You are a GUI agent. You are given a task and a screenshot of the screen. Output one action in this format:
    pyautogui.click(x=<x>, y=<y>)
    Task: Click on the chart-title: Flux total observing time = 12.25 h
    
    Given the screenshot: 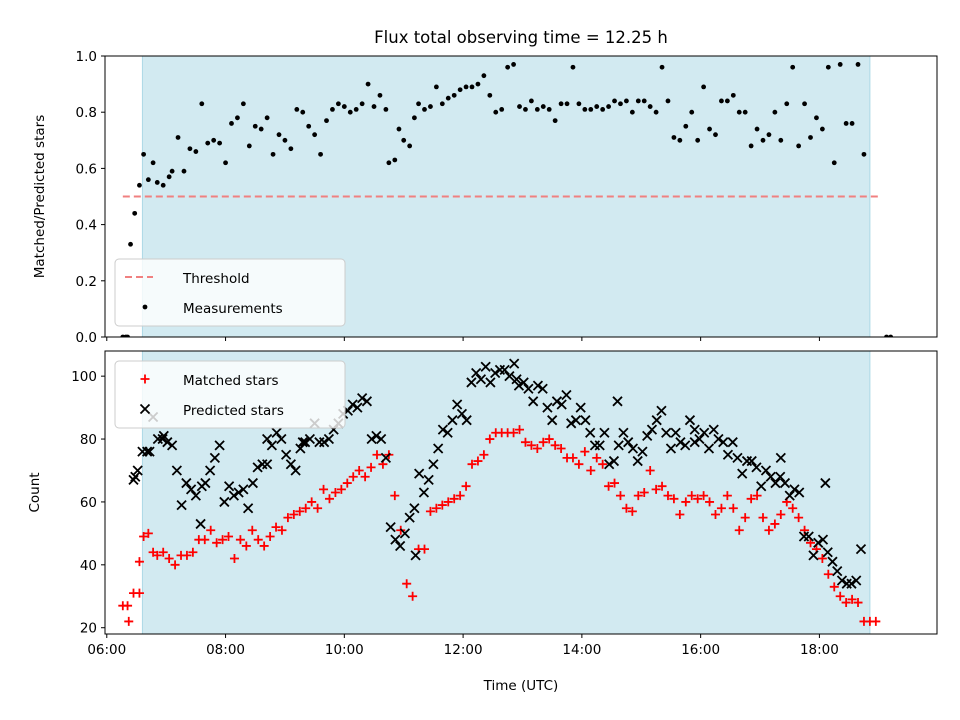 What is the action you would take?
    pyautogui.click(x=521, y=37)
    